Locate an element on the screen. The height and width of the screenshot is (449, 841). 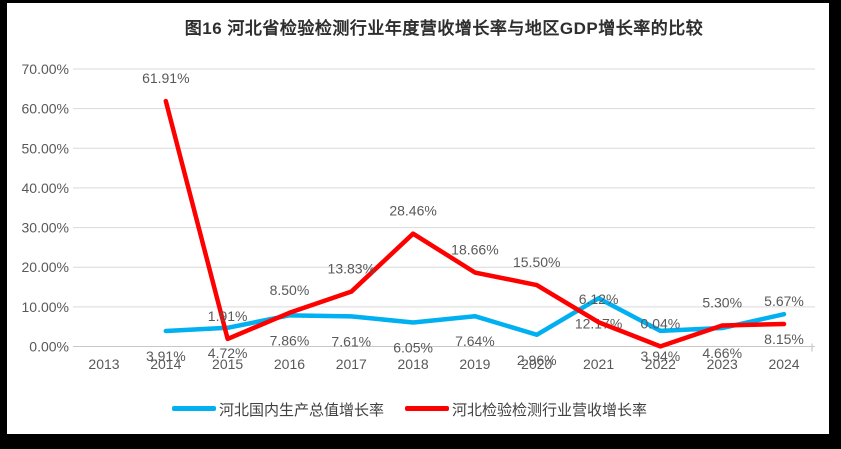
x-tick-label: 2017 is located at coordinates (351, 364).